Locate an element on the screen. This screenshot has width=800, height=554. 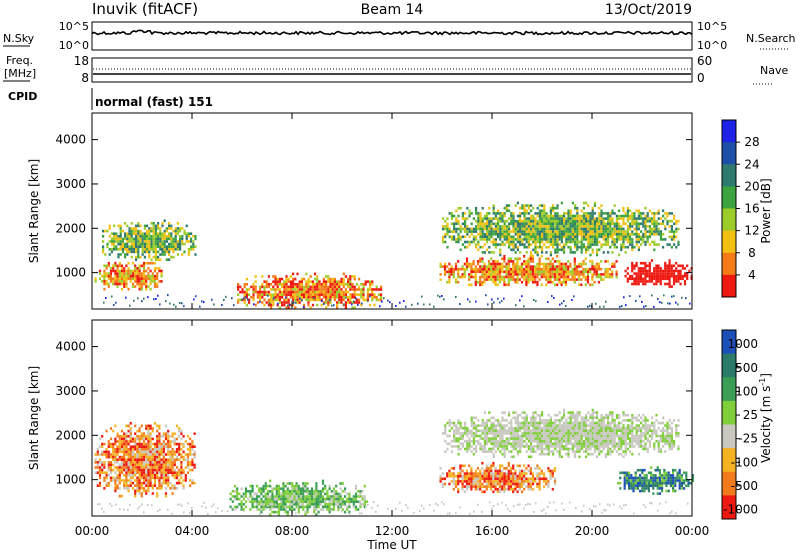
power-speckle is located at coordinates (344, 304).